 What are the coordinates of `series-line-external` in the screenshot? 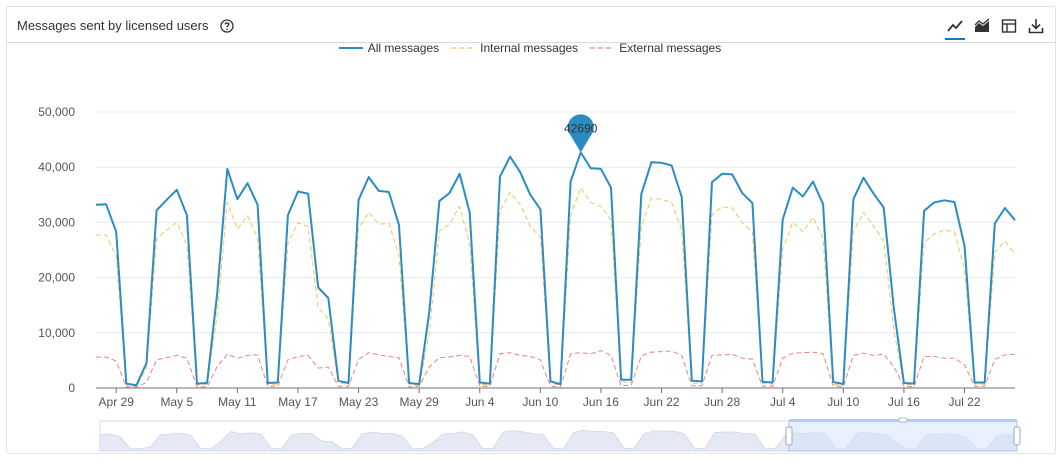 It's located at (556, 369).